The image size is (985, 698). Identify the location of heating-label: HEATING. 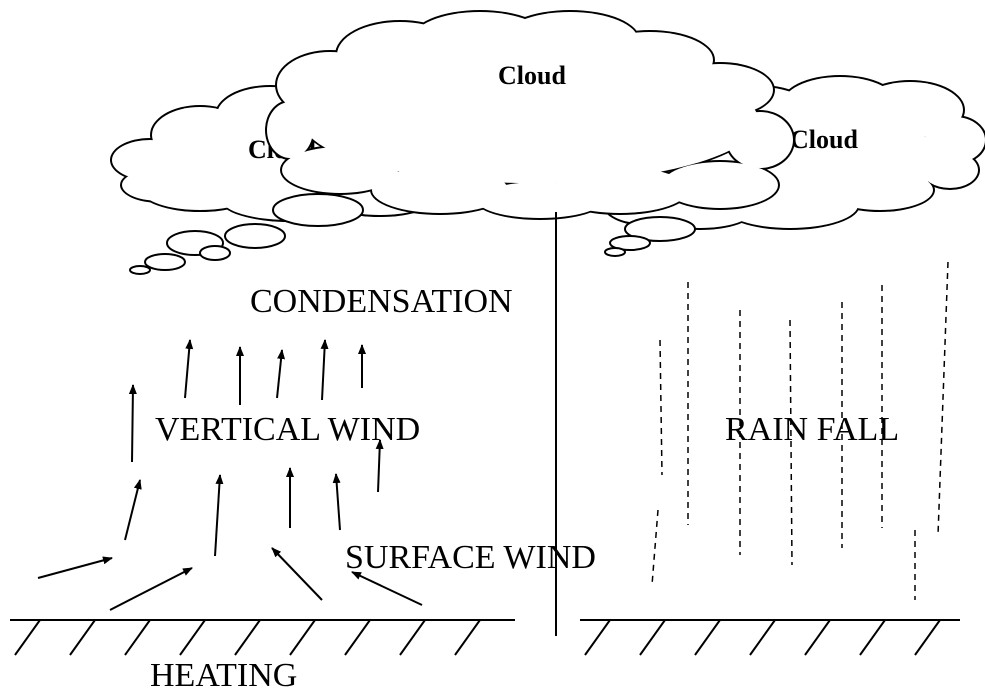
(223, 675).